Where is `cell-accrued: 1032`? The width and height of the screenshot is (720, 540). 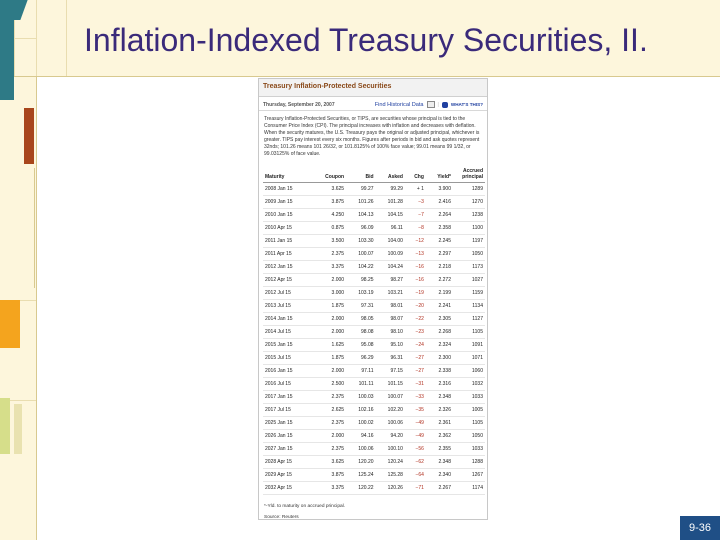 cell-accrued: 1032 is located at coordinates (469, 384).